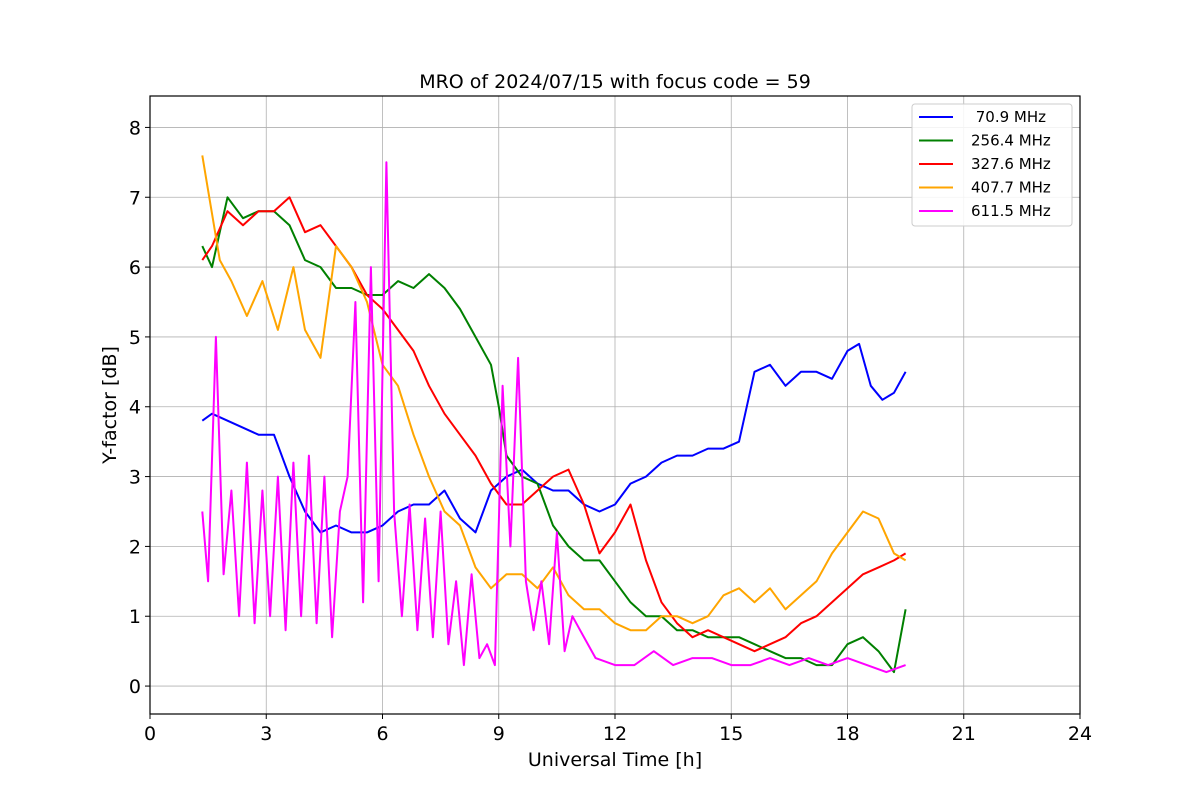 The width and height of the screenshot is (1200, 800). What do you see at coordinates (135, 478) in the screenshot?
I see `y-tick-label: 3` at bounding box center [135, 478].